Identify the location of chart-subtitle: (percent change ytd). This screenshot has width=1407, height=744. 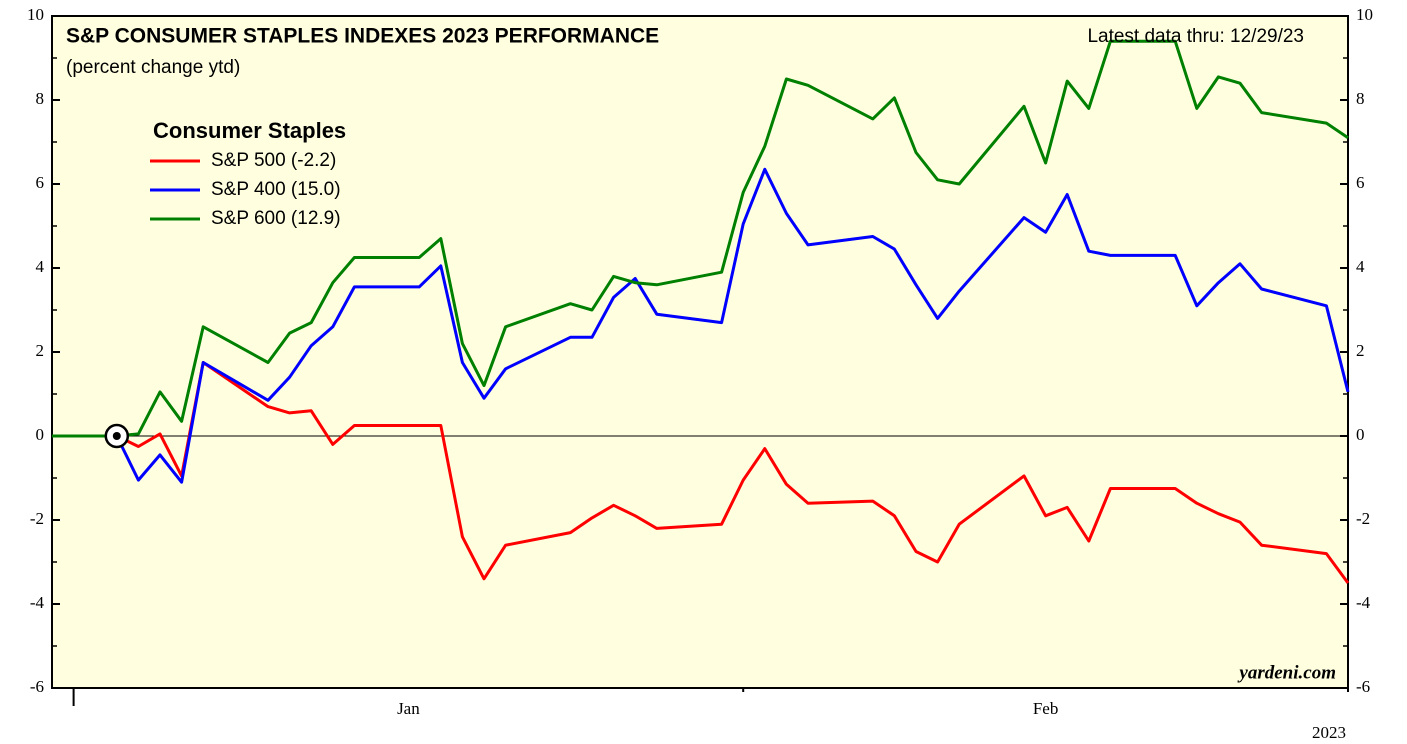
(153, 67).